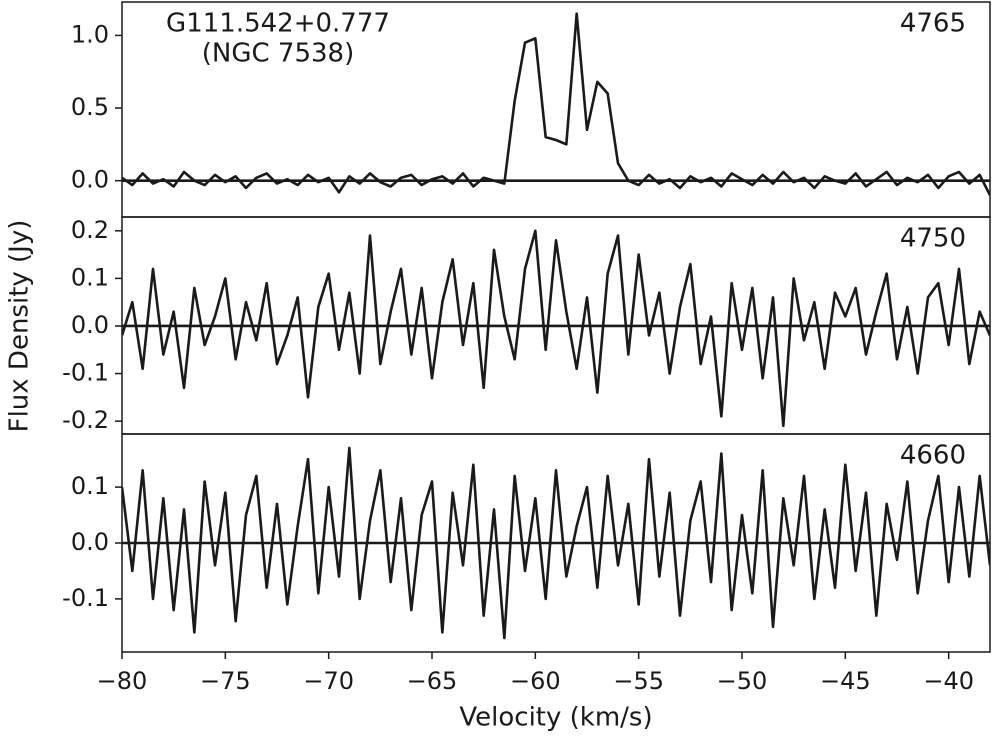 The image size is (994, 741). Describe the element at coordinates (845, 681) in the screenshot. I see `x-tick-label: −45` at that location.